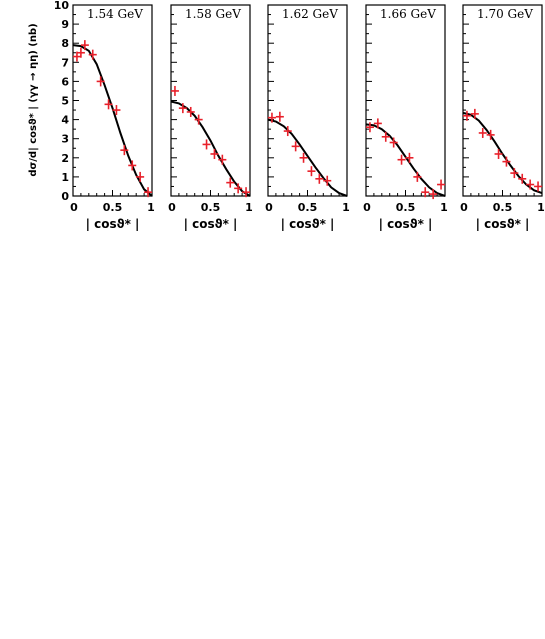 The height and width of the screenshot is (639, 545). What do you see at coordinates (65, 81) in the screenshot?
I see `y-tick-label: 6` at bounding box center [65, 81].